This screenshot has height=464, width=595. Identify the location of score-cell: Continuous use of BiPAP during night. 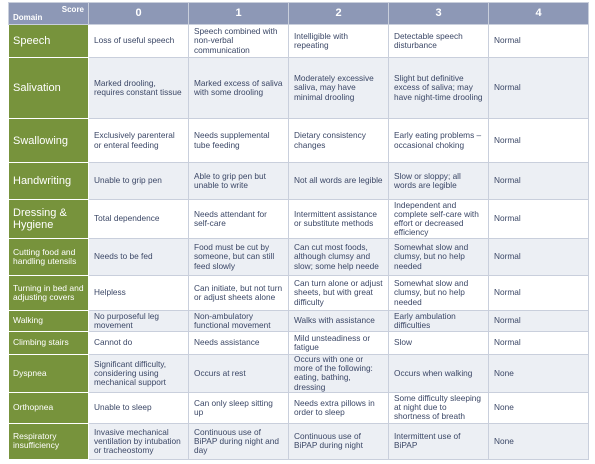
(338, 441).